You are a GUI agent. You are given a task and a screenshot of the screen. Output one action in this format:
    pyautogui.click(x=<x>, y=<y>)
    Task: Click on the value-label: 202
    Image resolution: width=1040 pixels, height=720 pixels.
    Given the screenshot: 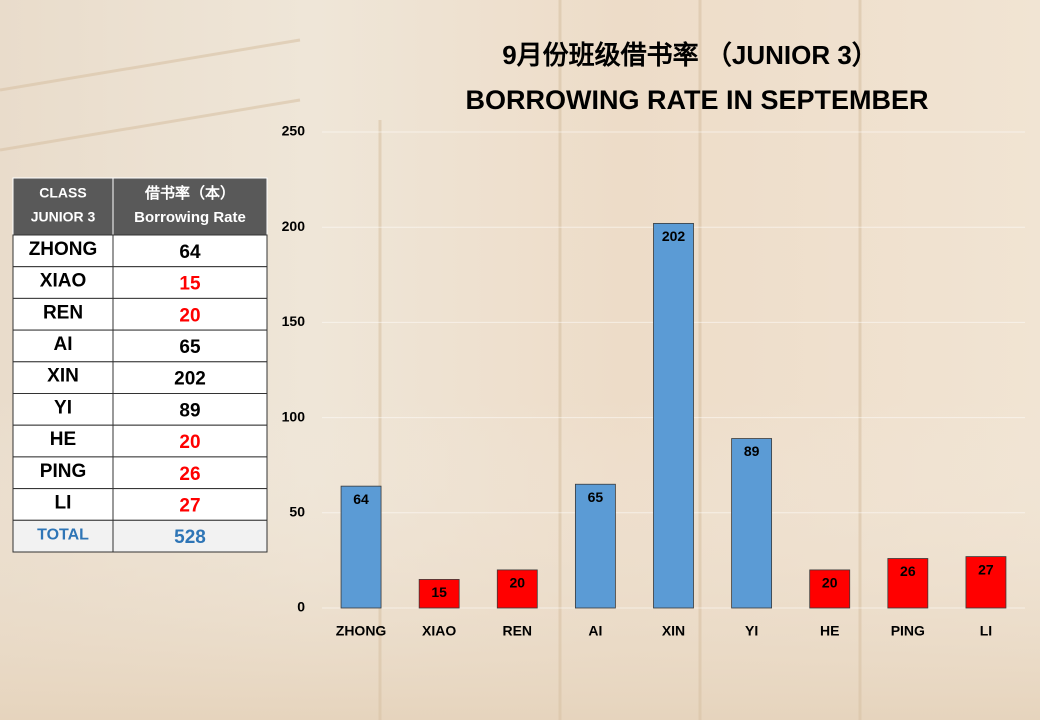 What is the action you would take?
    pyautogui.click(x=674, y=236)
    